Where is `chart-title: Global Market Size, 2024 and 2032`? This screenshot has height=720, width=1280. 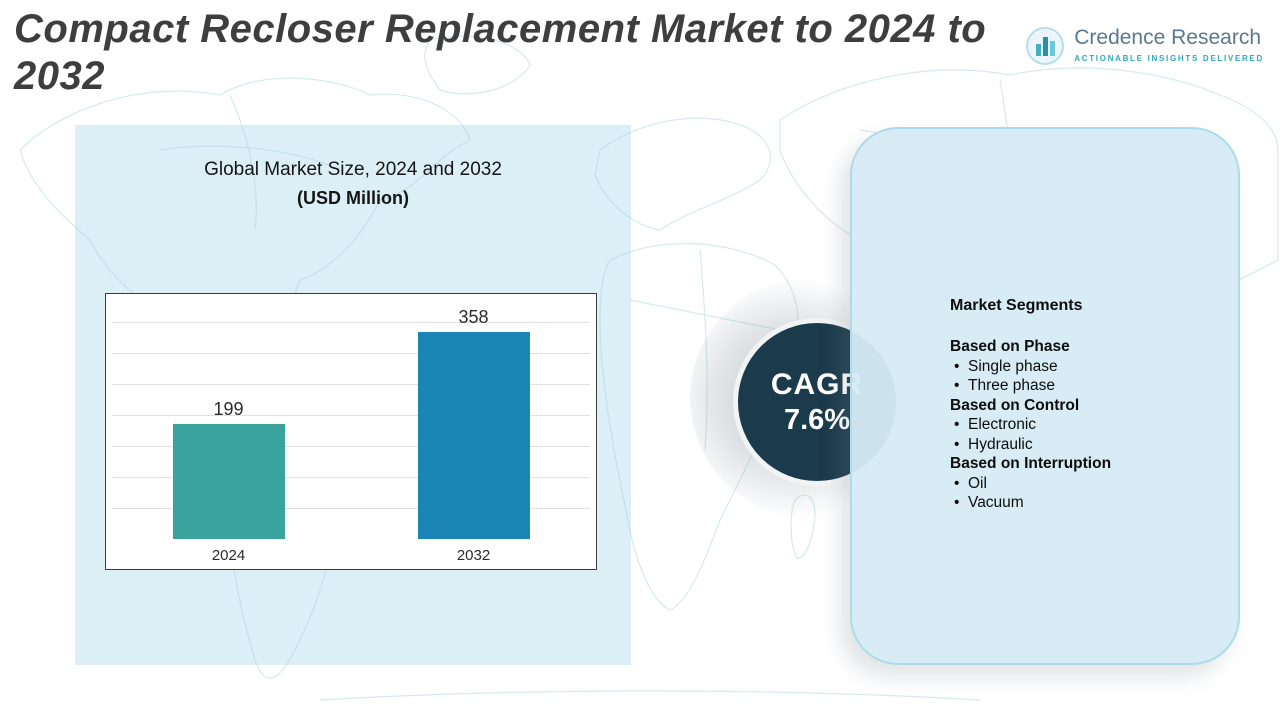 chart-title: Global Market Size, 2024 and 2032 is located at coordinates (353, 169).